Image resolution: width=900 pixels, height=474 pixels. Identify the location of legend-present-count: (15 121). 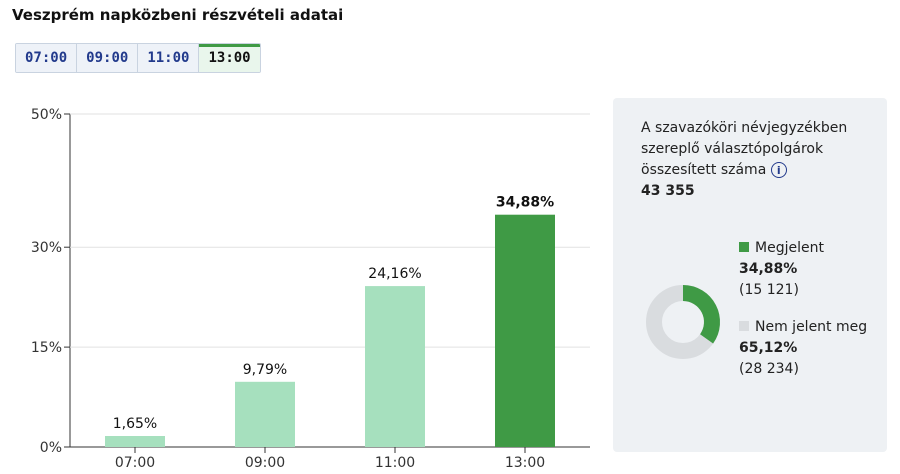
(769, 290).